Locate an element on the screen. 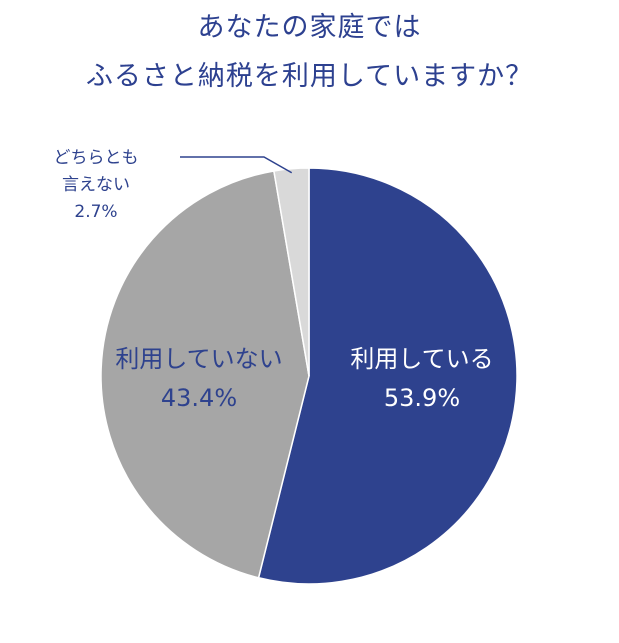 This screenshot has width=619, height=643. slice-label-1: 利用している 53.9% is located at coordinates (421, 378).